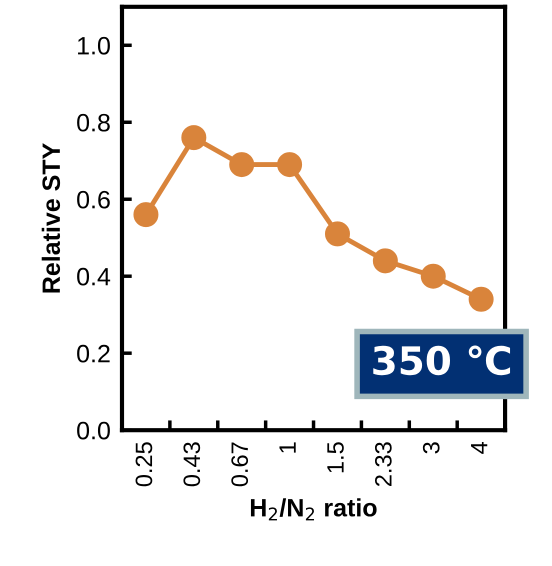  I want to click on x-tick-label: 2.33, so click(383, 464).